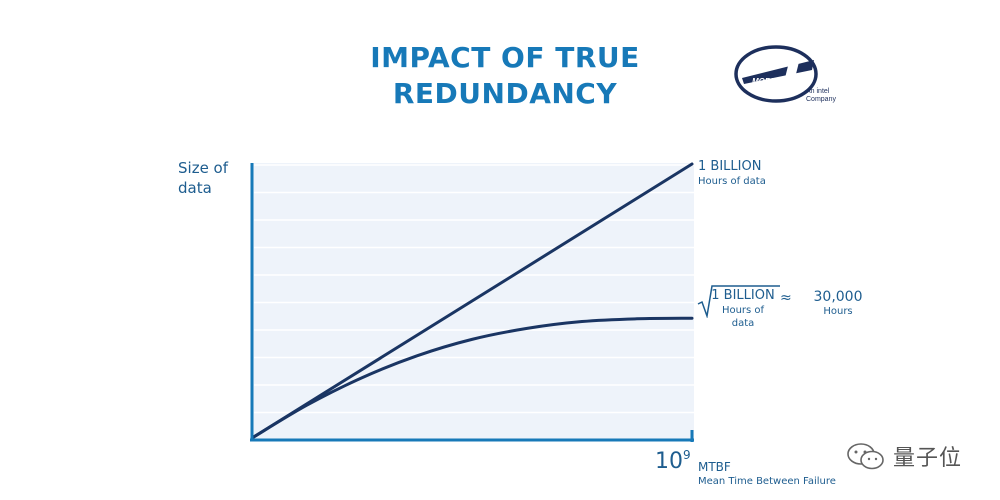 This screenshot has width=1000, height=500. Describe the element at coordinates (838, 297) in the screenshot. I see `approx-value: 30,000` at that location.